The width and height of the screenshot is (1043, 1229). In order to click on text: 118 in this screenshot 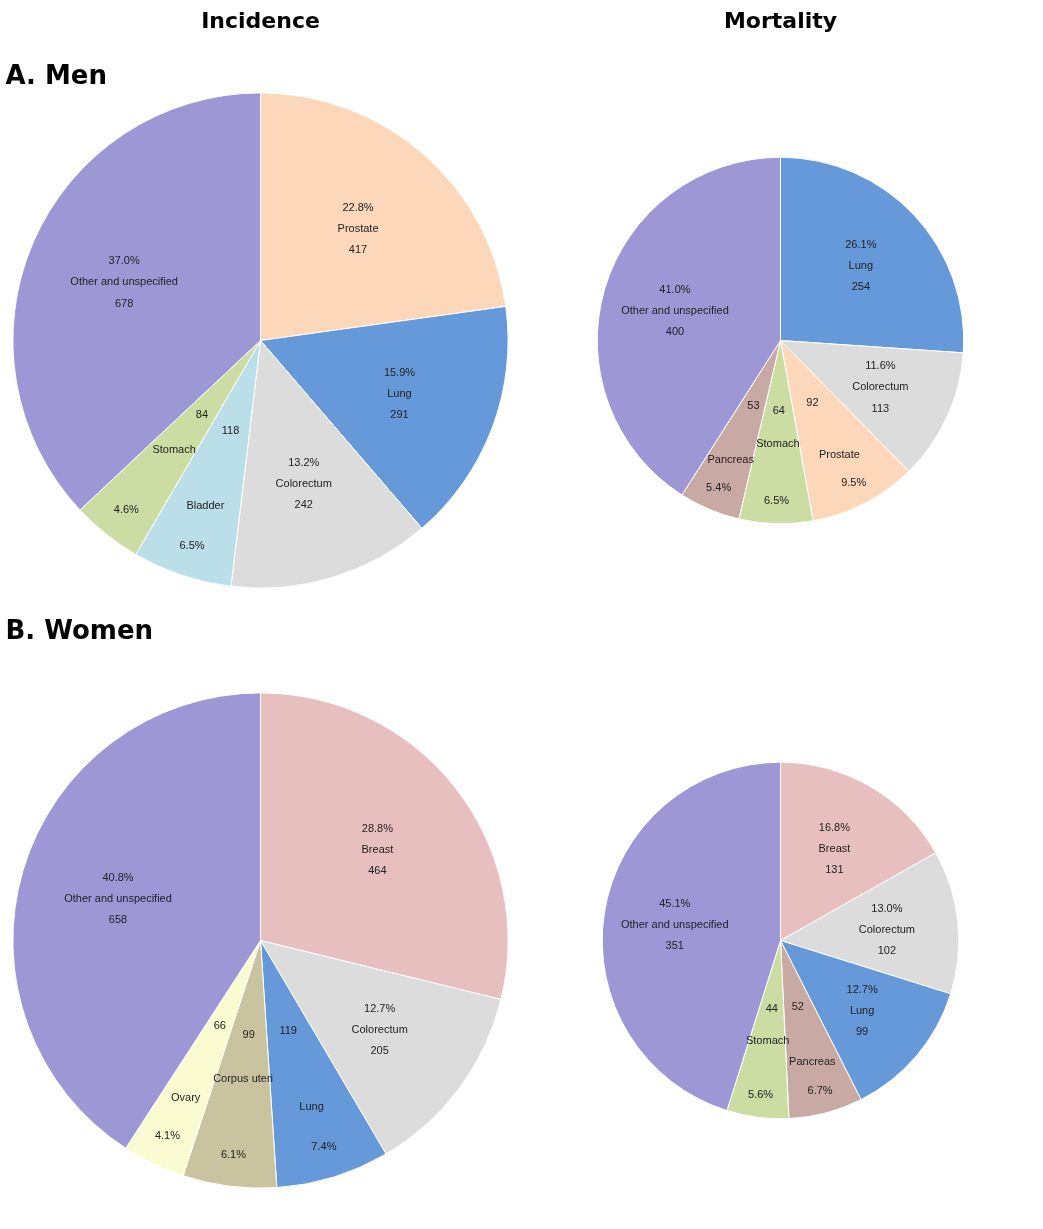, I will do `click(230, 429)`.